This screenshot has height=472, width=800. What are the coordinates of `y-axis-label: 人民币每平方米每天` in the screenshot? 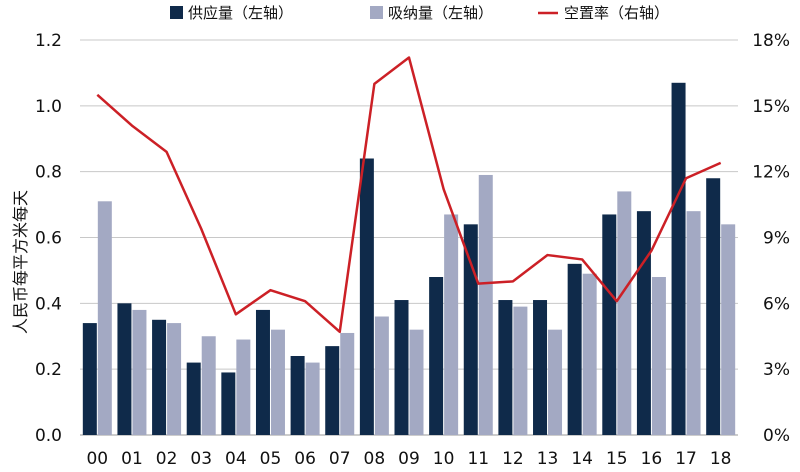 It's located at (20, 262).